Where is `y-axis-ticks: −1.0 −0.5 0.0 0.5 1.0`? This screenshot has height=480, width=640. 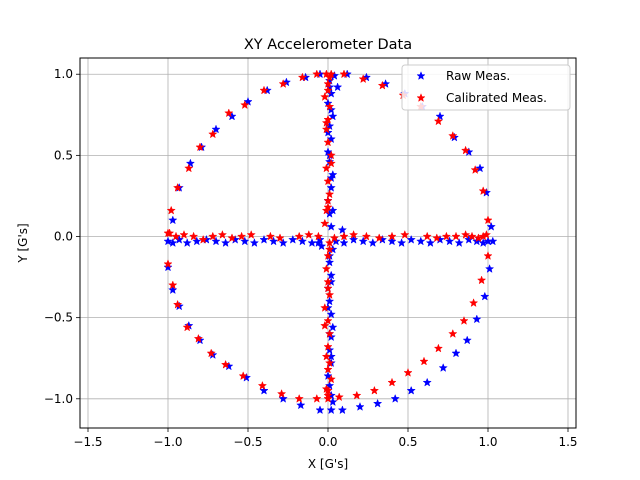
y-axis-ticks: −1.0 −0.5 0.0 0.5 1.0 is located at coordinates (62, 236).